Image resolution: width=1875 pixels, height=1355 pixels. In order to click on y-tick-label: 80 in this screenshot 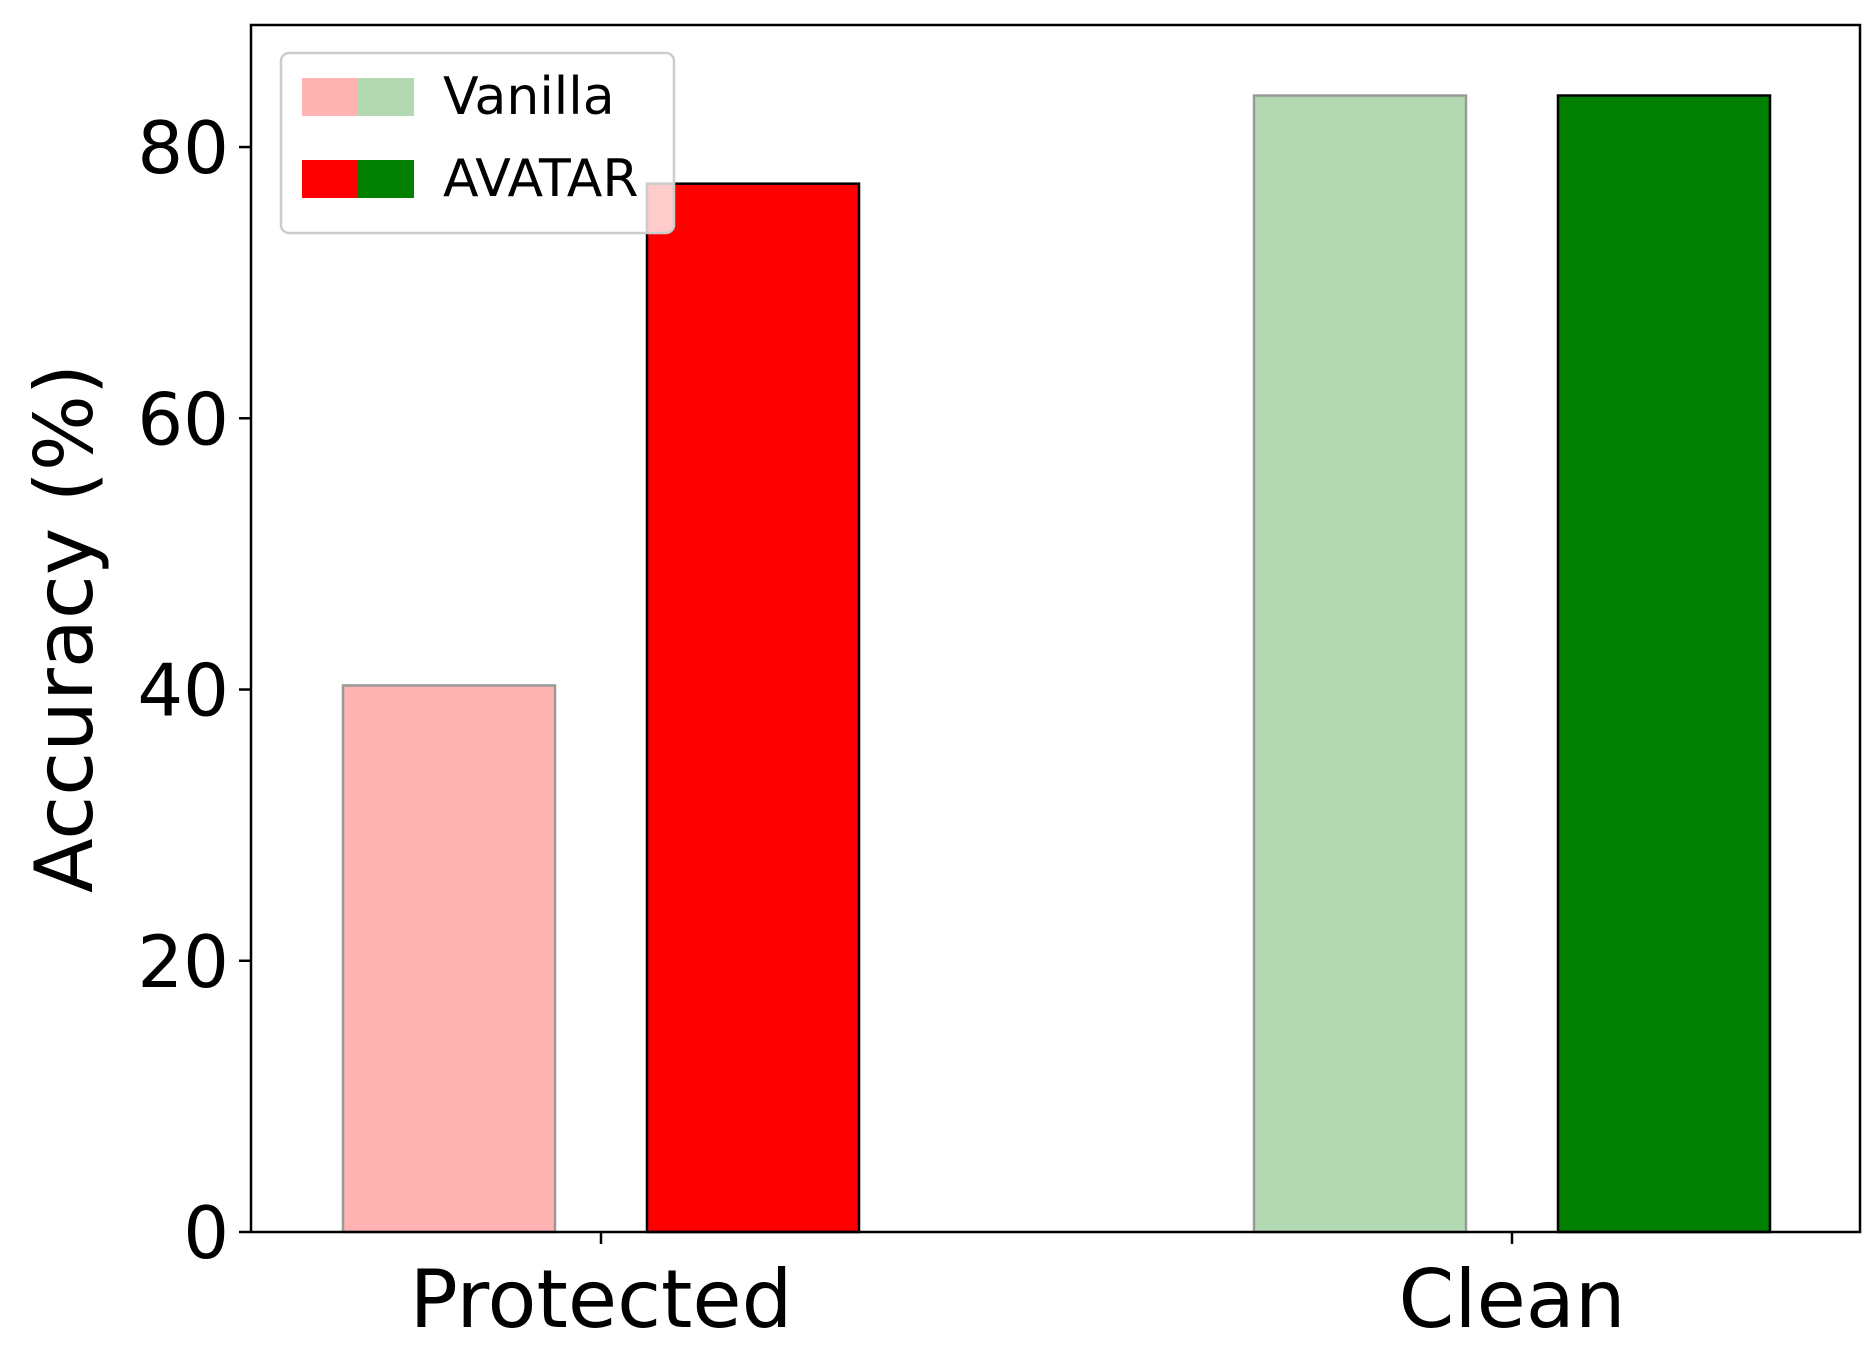, I will do `click(183, 148)`.